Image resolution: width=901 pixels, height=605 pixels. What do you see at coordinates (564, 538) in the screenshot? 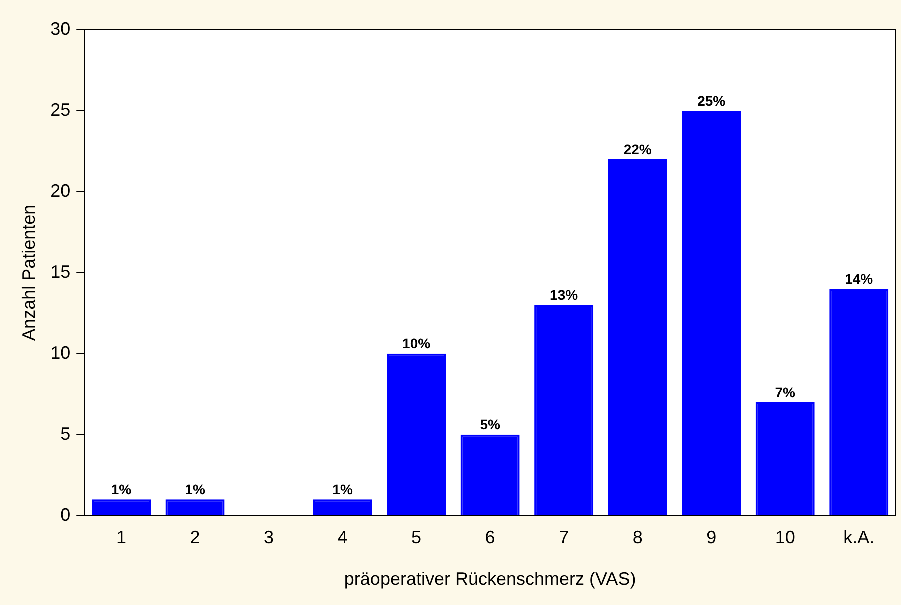
I see `x-tick-label: 7` at bounding box center [564, 538].